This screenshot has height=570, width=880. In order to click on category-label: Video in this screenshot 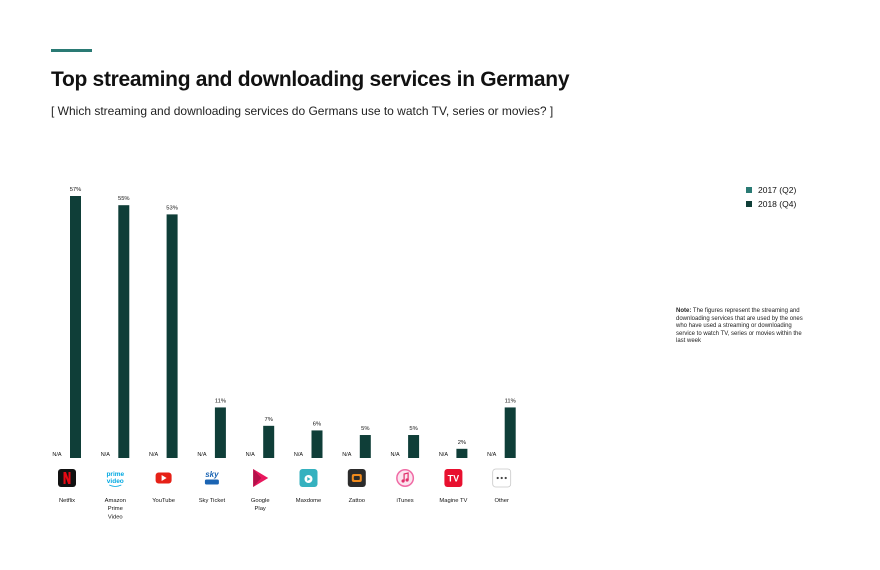, I will do `click(115, 517)`.